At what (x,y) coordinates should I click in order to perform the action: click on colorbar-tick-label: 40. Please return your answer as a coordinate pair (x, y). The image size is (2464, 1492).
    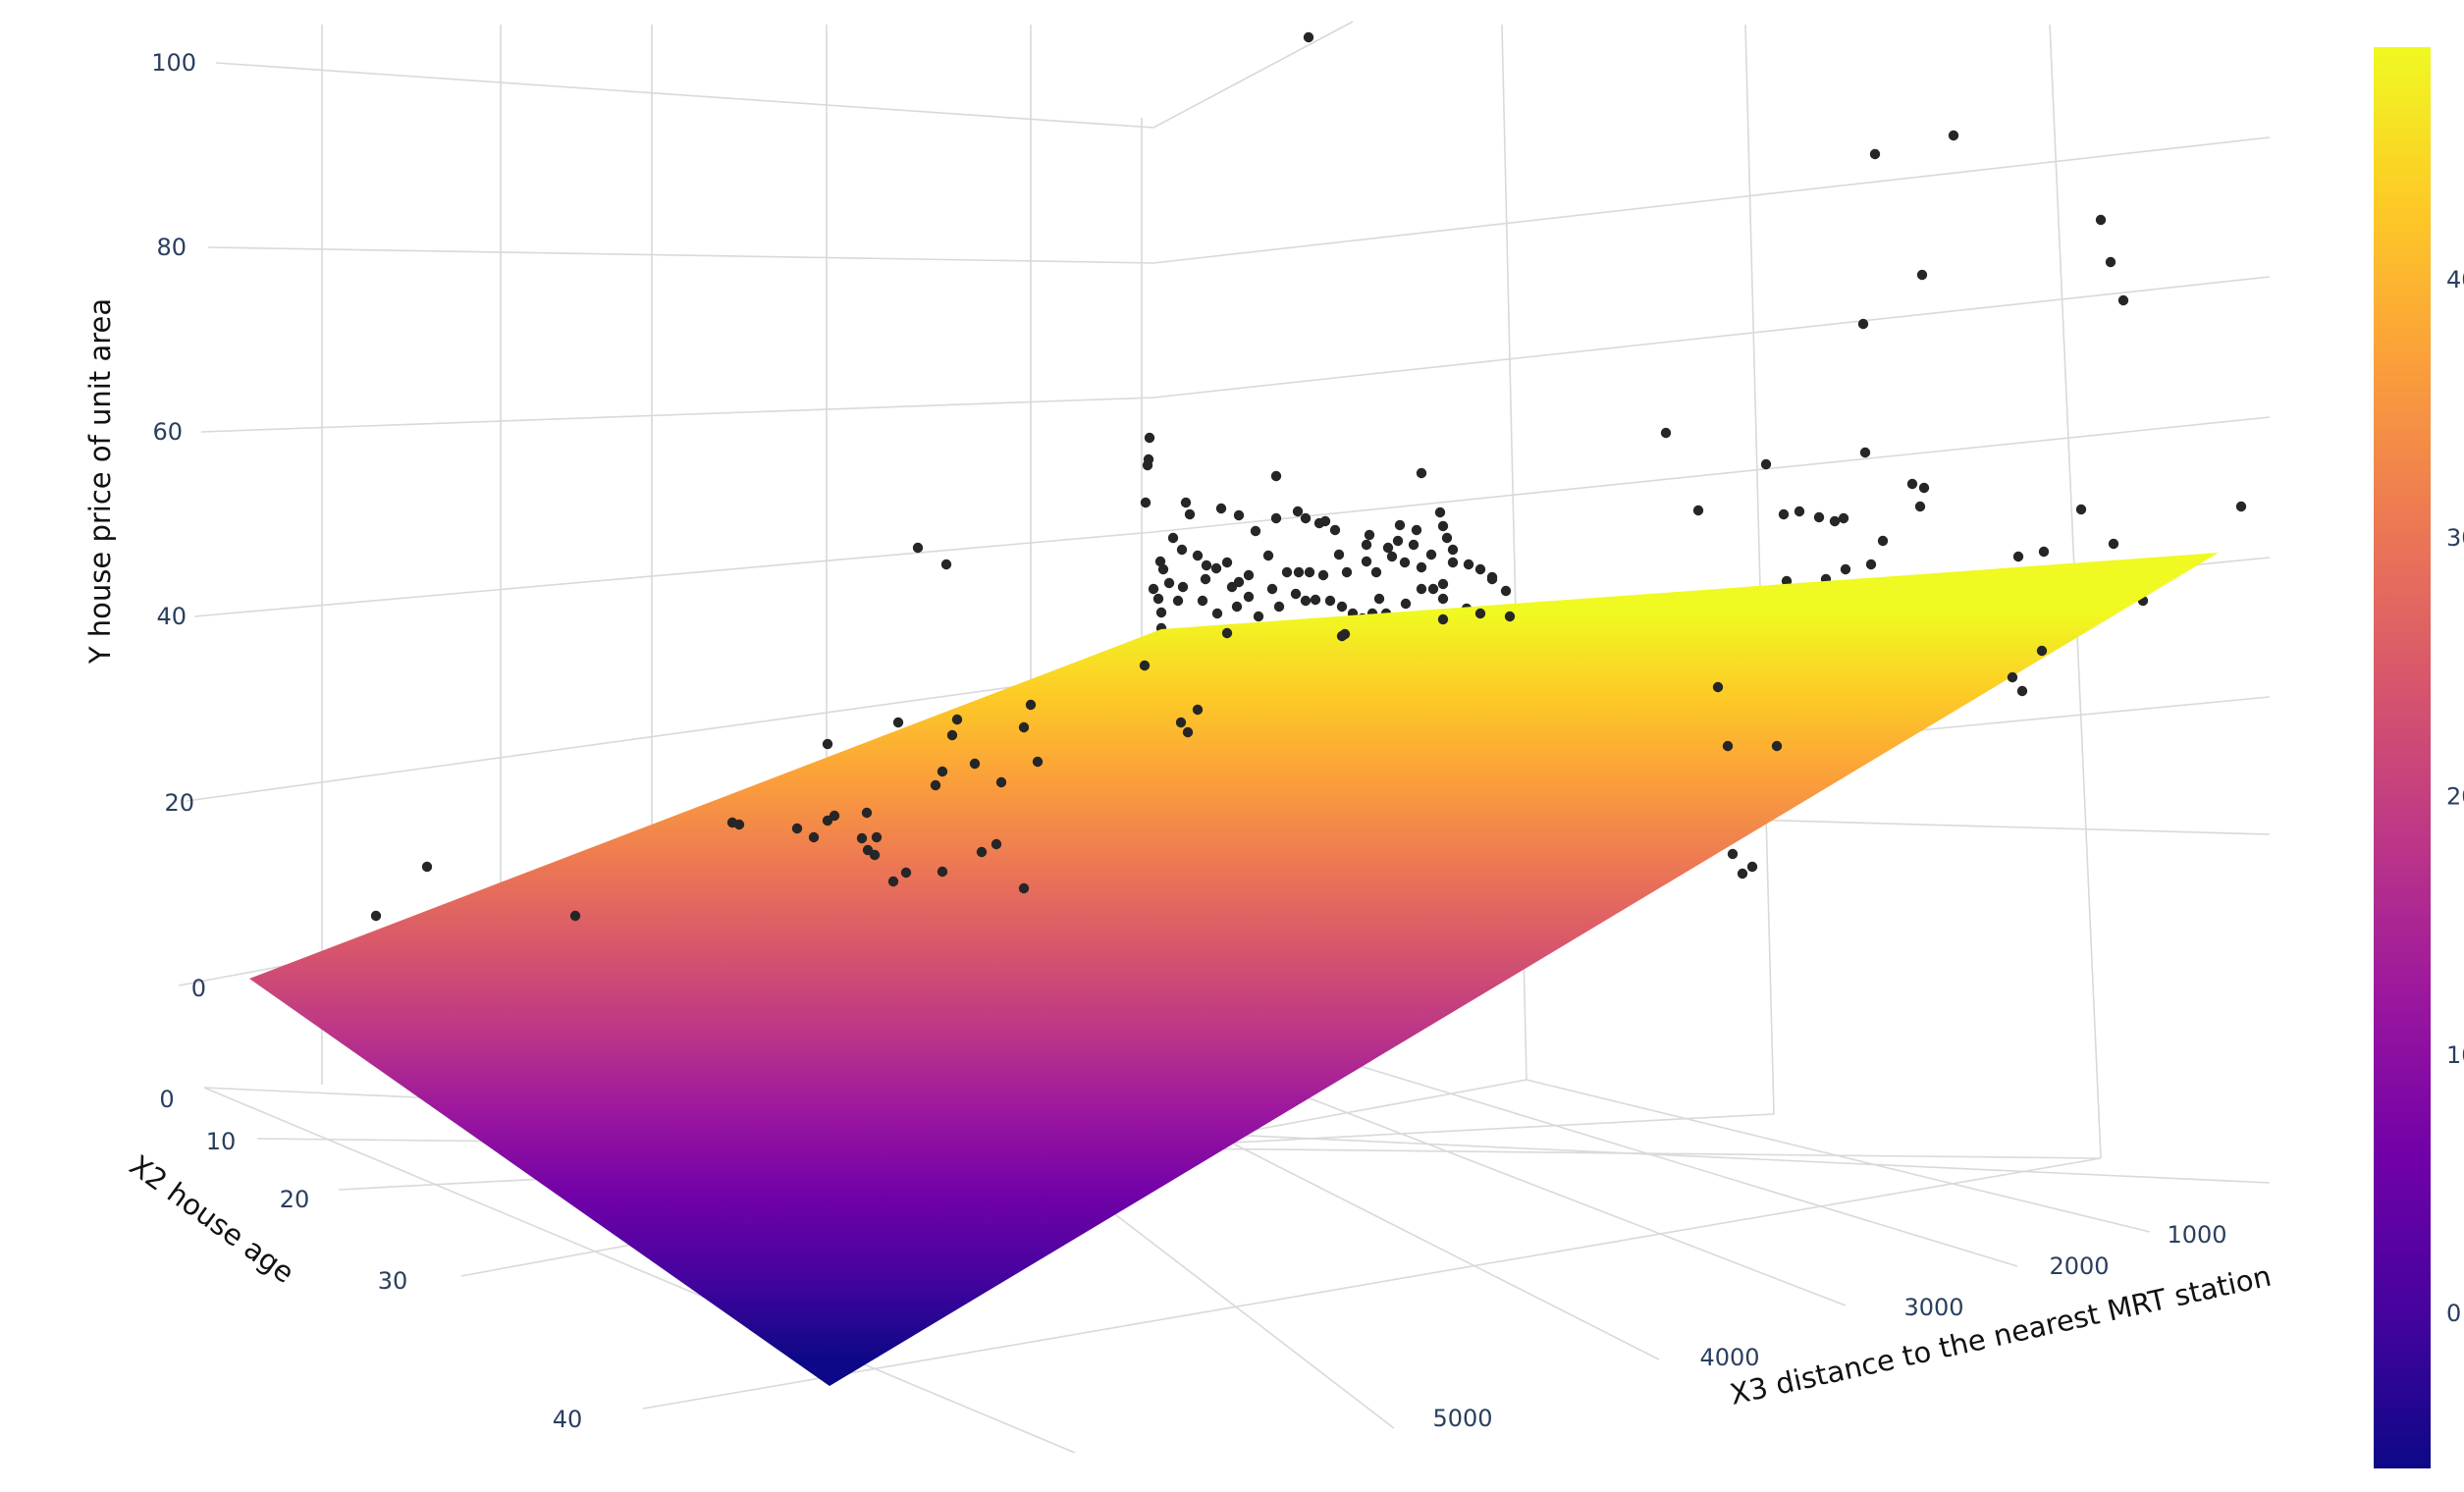
    Looking at the image, I should click on (2455, 279).